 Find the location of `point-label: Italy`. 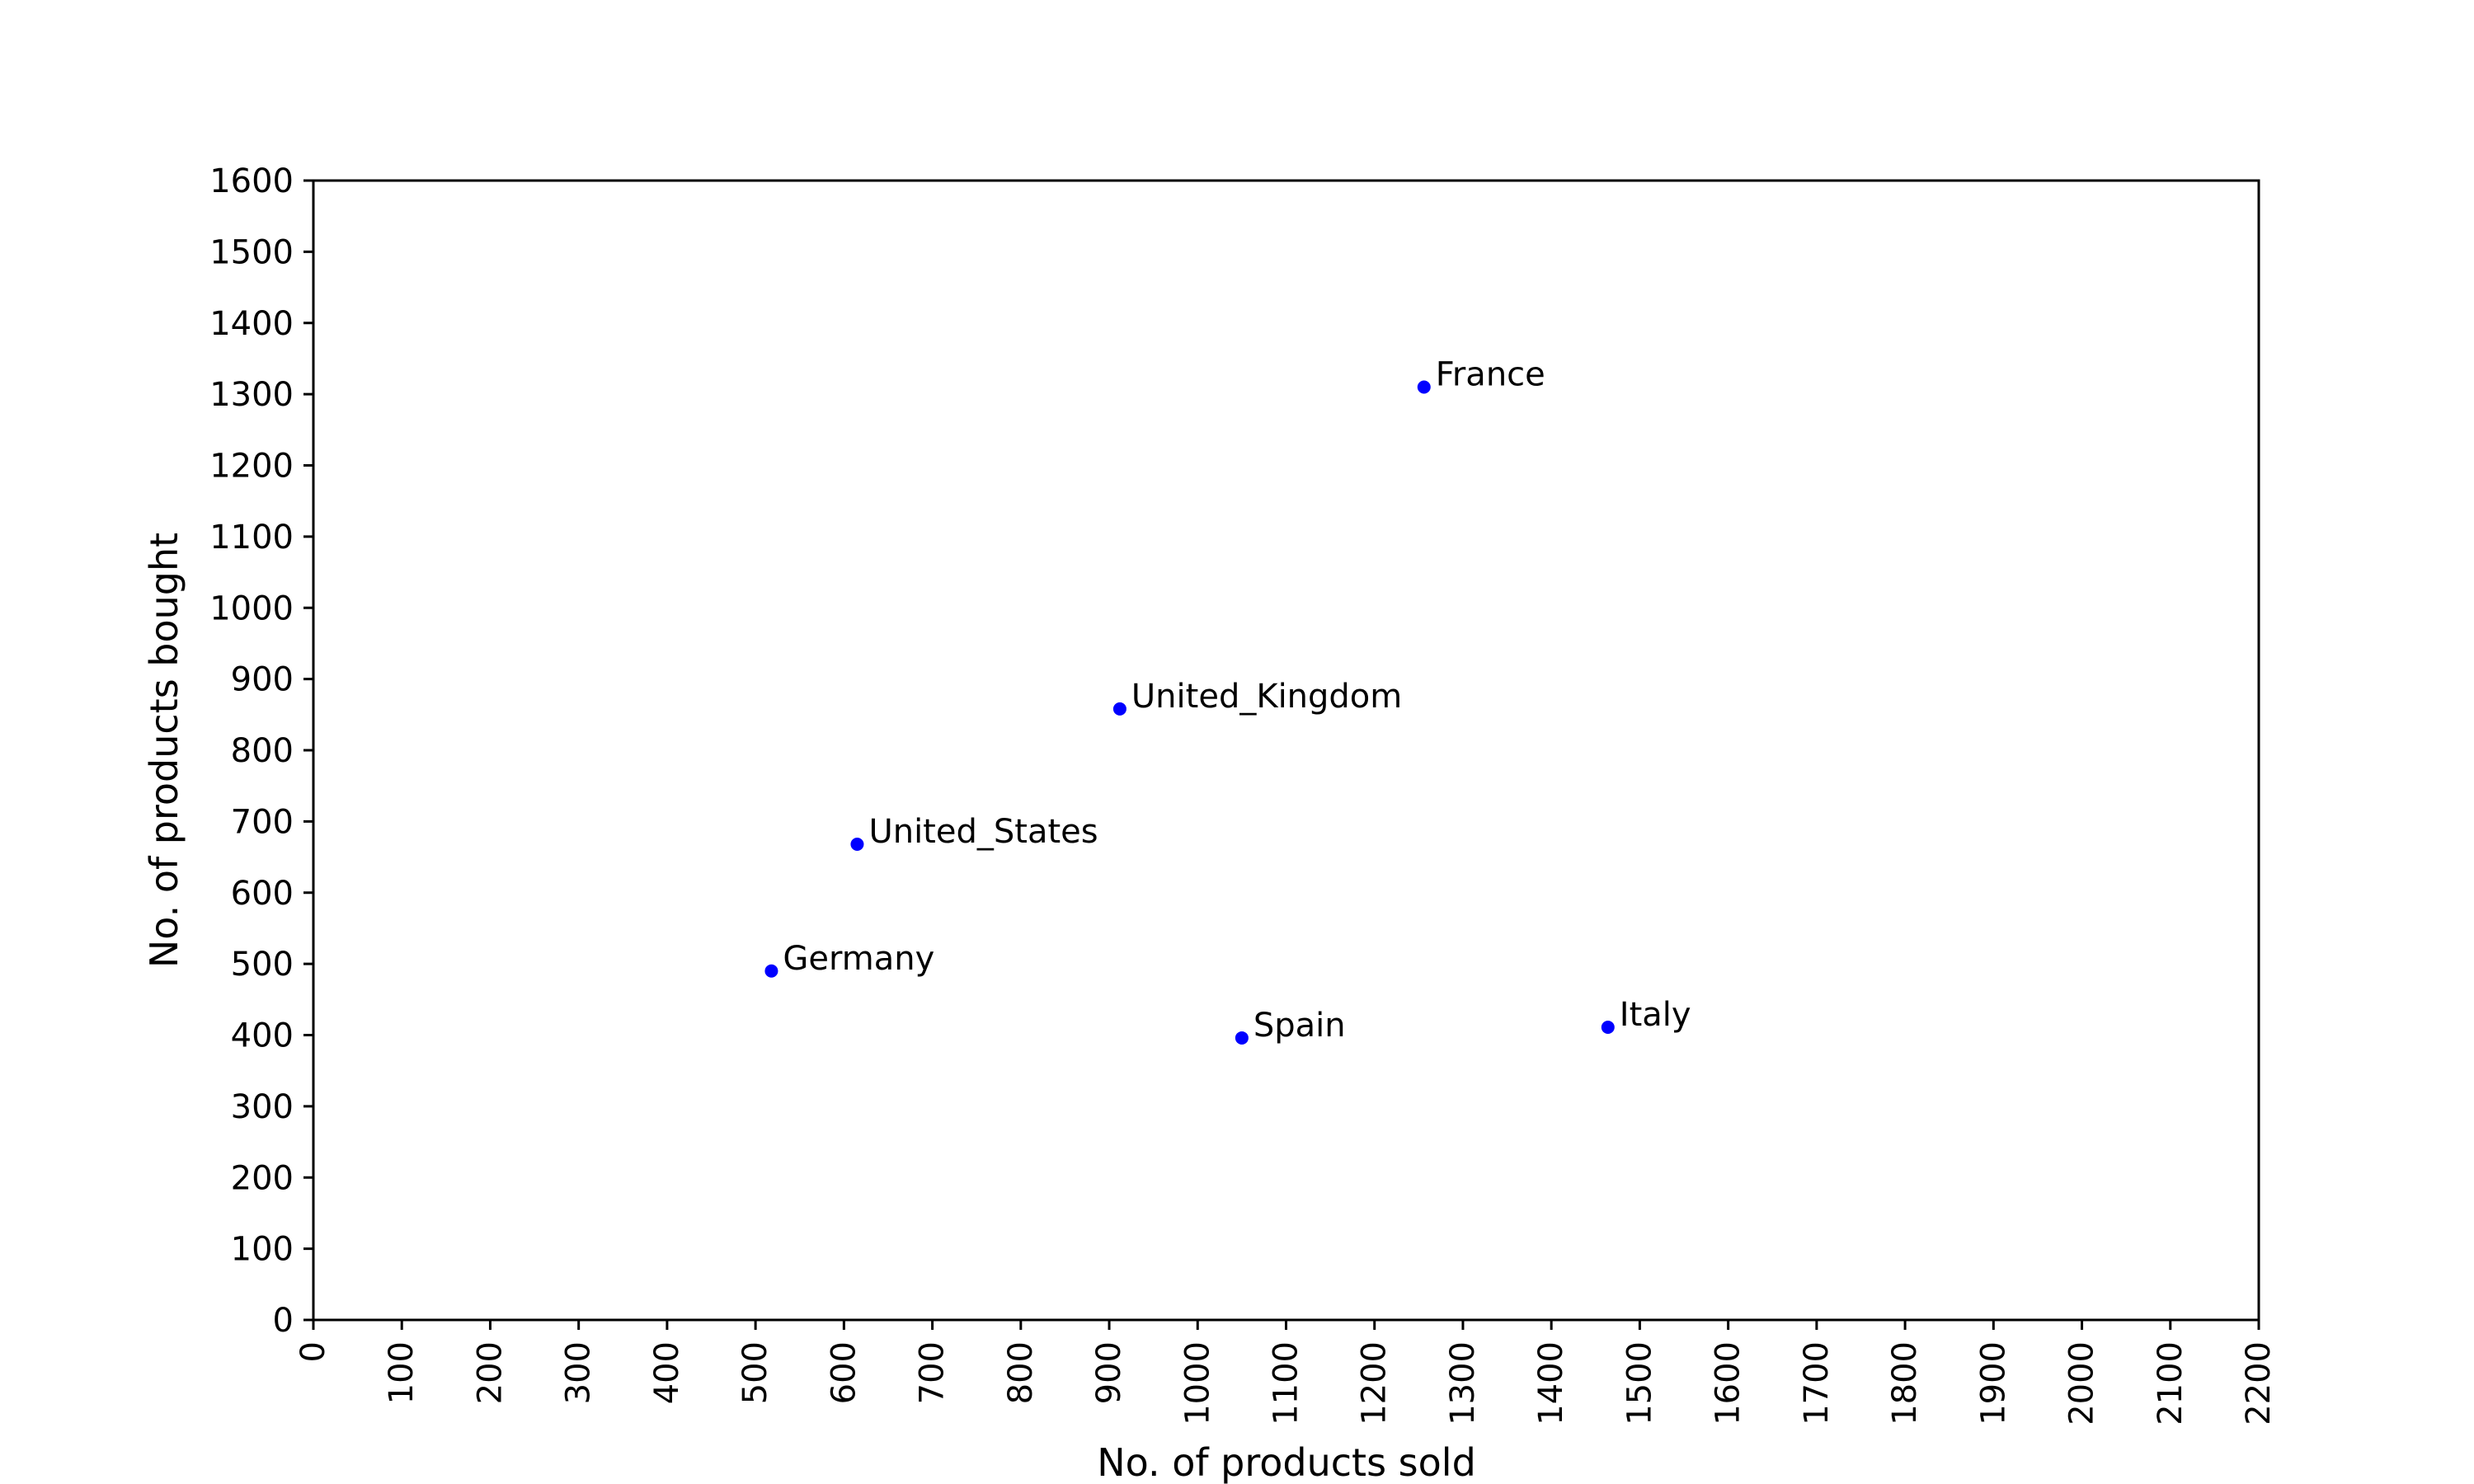

point-label: Italy is located at coordinates (1655, 1015).